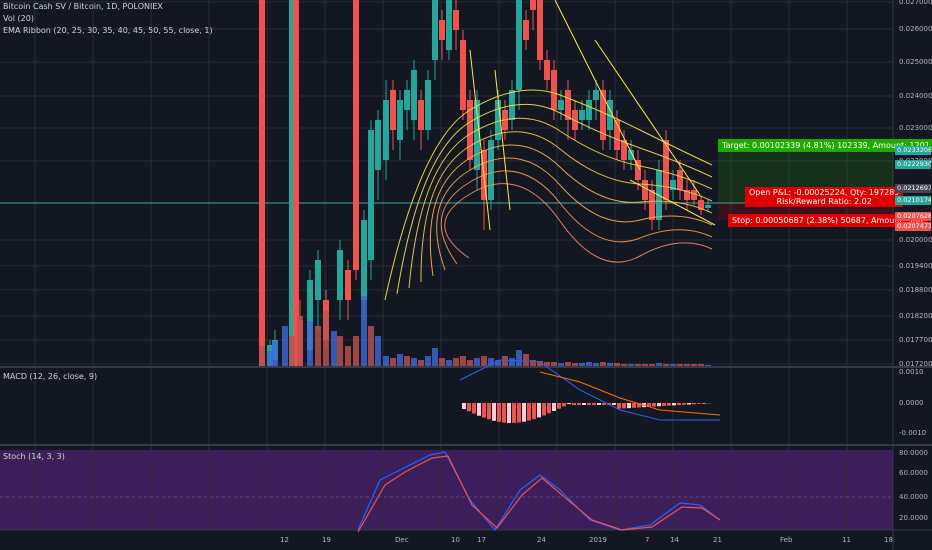 This screenshot has width=932, height=550. Describe the element at coordinates (786, 540) in the screenshot. I see `date-axis-label: Feb` at that location.